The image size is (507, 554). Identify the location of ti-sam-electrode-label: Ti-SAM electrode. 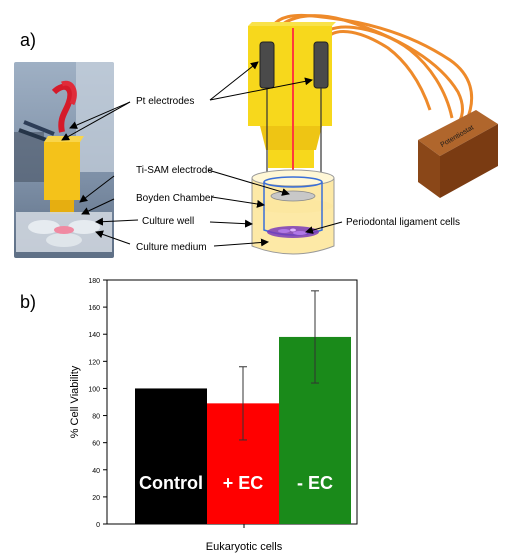
(174, 170).